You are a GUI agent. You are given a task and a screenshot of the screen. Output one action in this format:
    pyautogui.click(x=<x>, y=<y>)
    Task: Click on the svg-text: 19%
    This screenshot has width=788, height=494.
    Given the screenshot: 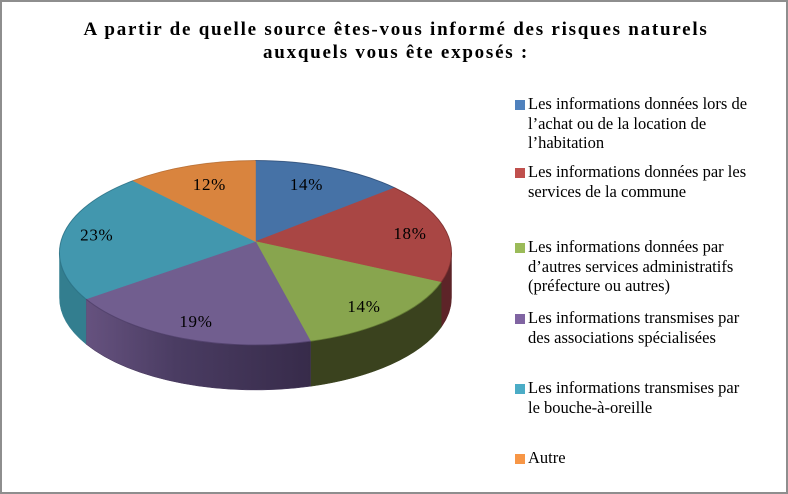 What is the action you would take?
    pyautogui.click(x=195, y=321)
    